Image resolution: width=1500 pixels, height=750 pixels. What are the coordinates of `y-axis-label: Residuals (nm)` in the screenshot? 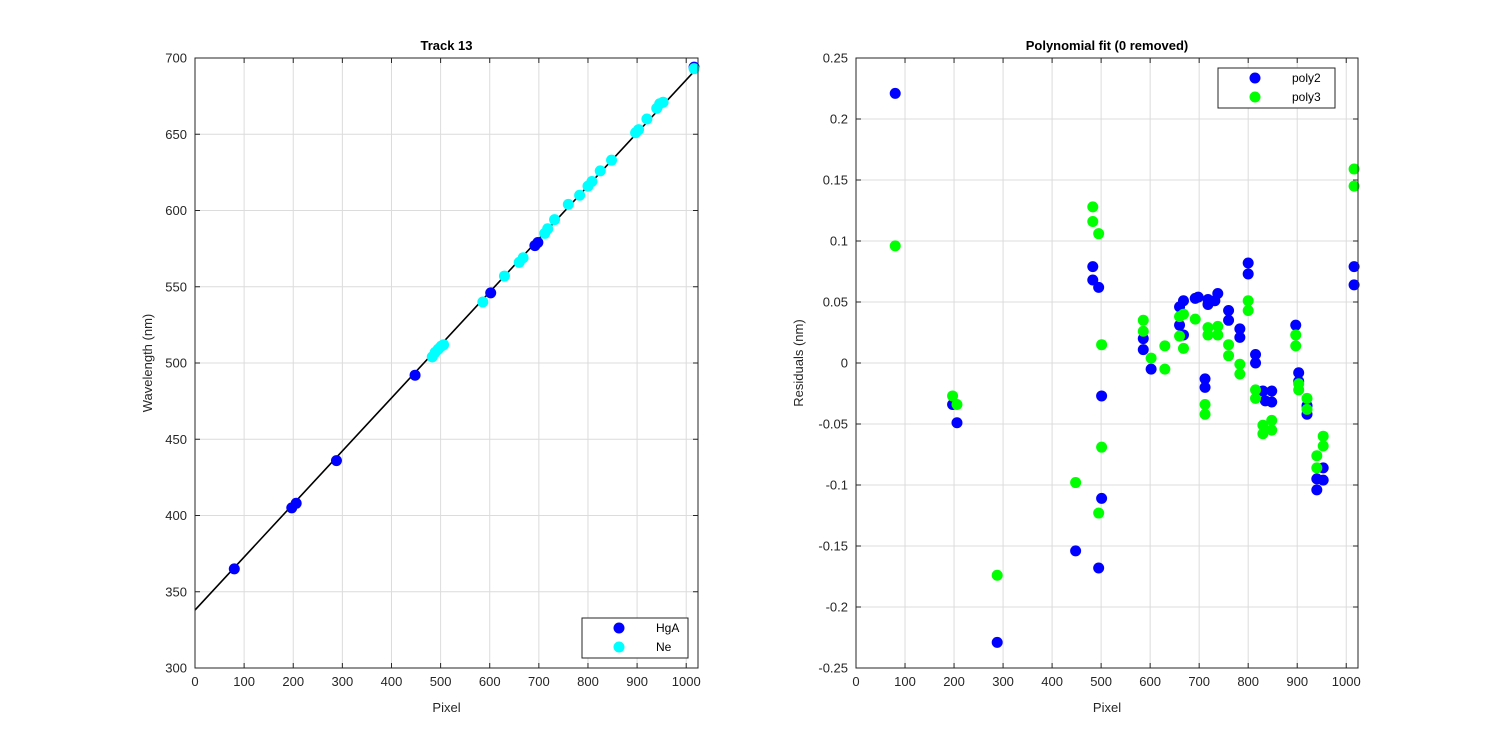 It's located at (798, 362).